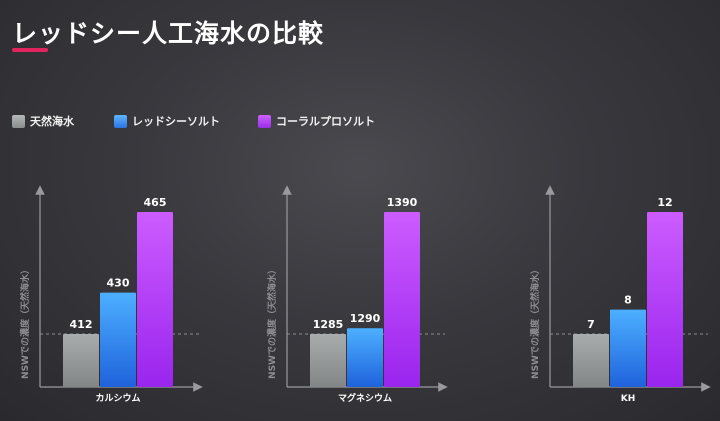  Describe the element at coordinates (664, 202) in the screenshot. I see `data-label: 12` at that location.